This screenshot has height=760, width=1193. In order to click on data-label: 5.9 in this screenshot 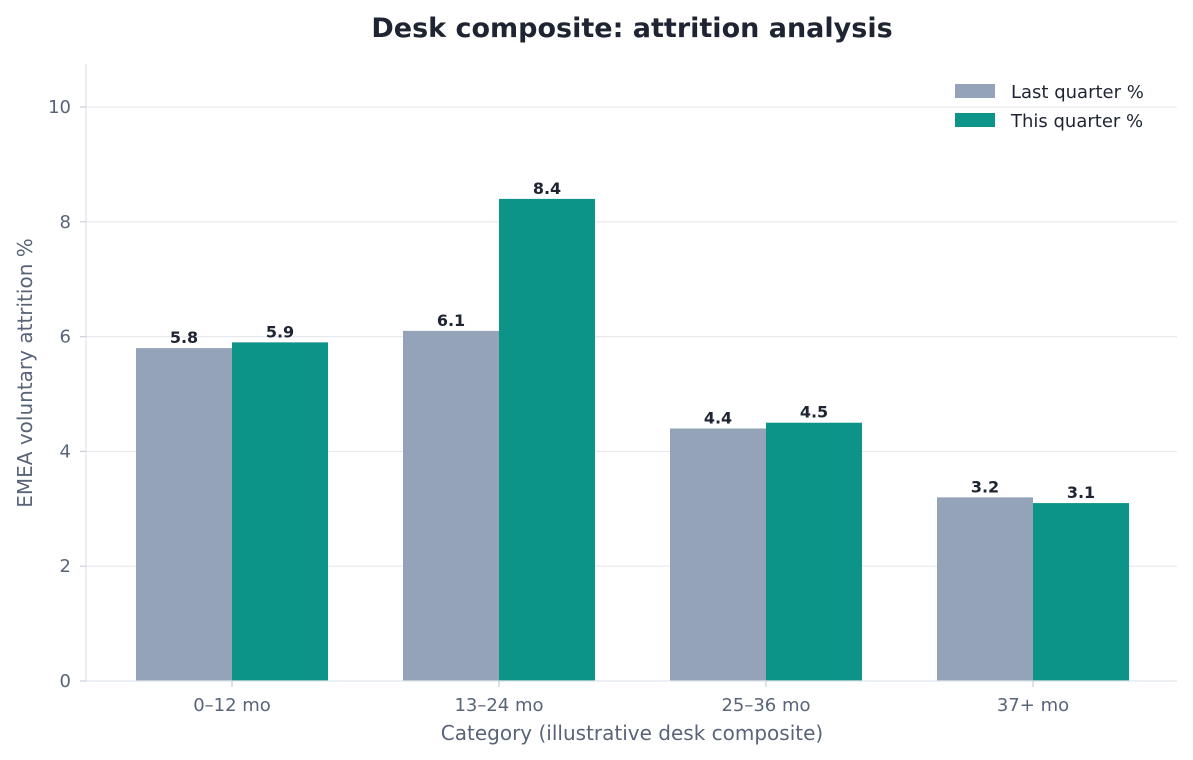, I will do `click(280, 331)`.